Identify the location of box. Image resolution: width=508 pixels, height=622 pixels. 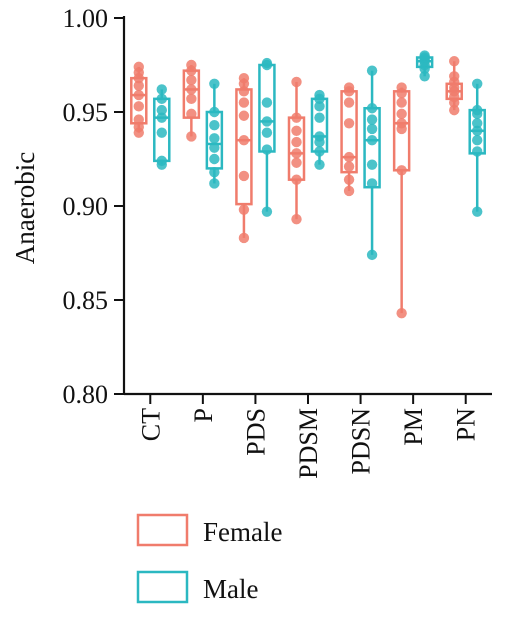
(267, 108).